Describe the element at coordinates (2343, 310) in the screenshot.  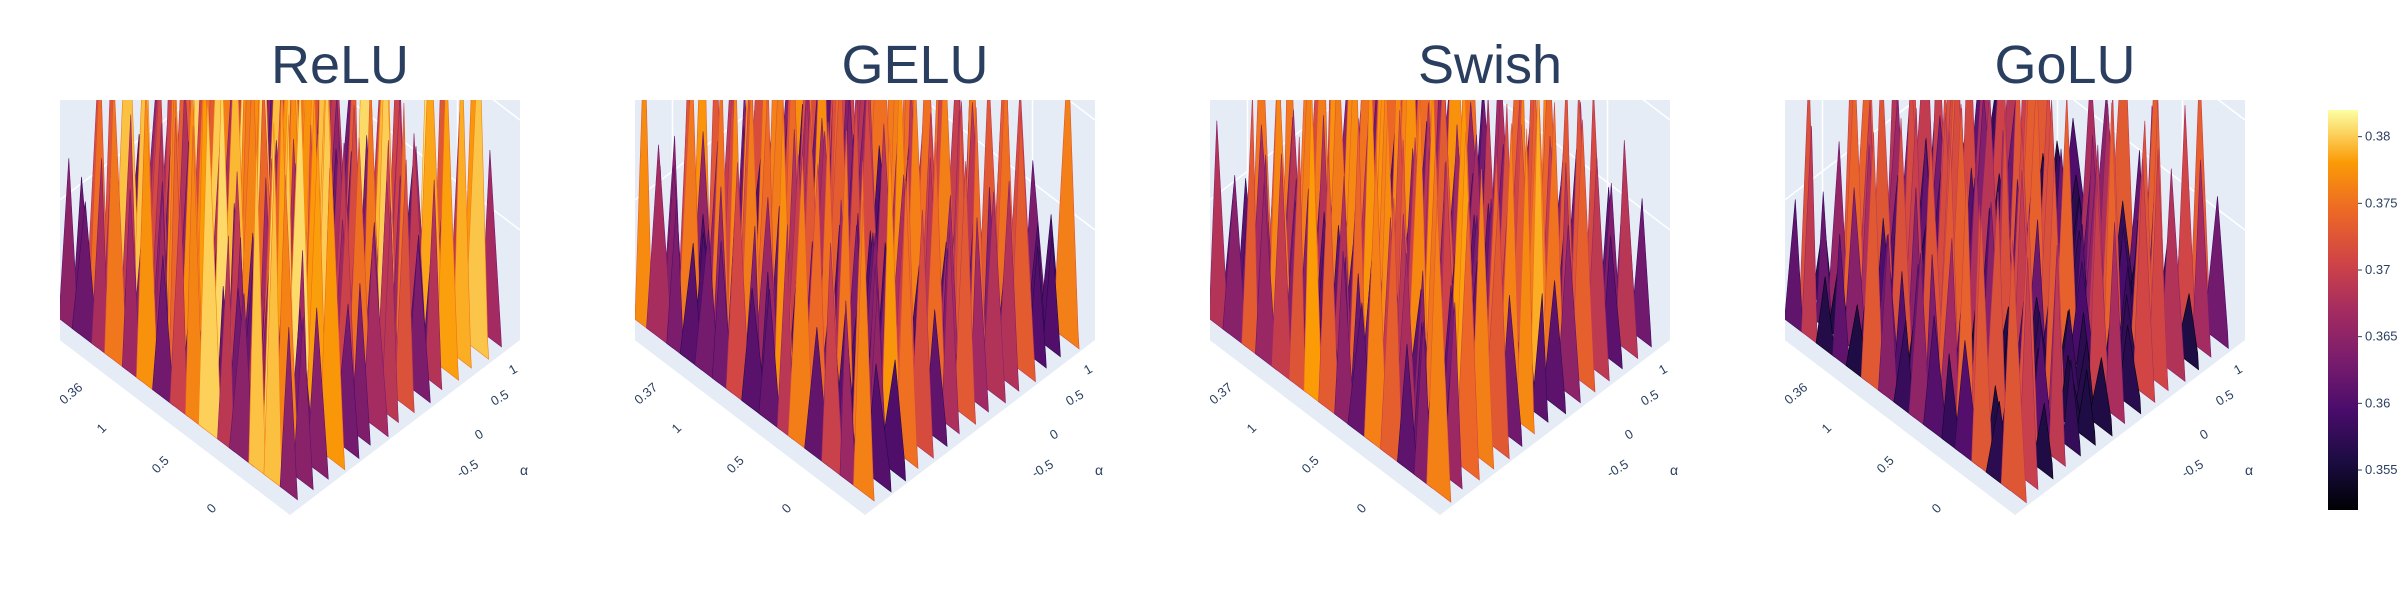
I see `colorbar-gradient` at that location.